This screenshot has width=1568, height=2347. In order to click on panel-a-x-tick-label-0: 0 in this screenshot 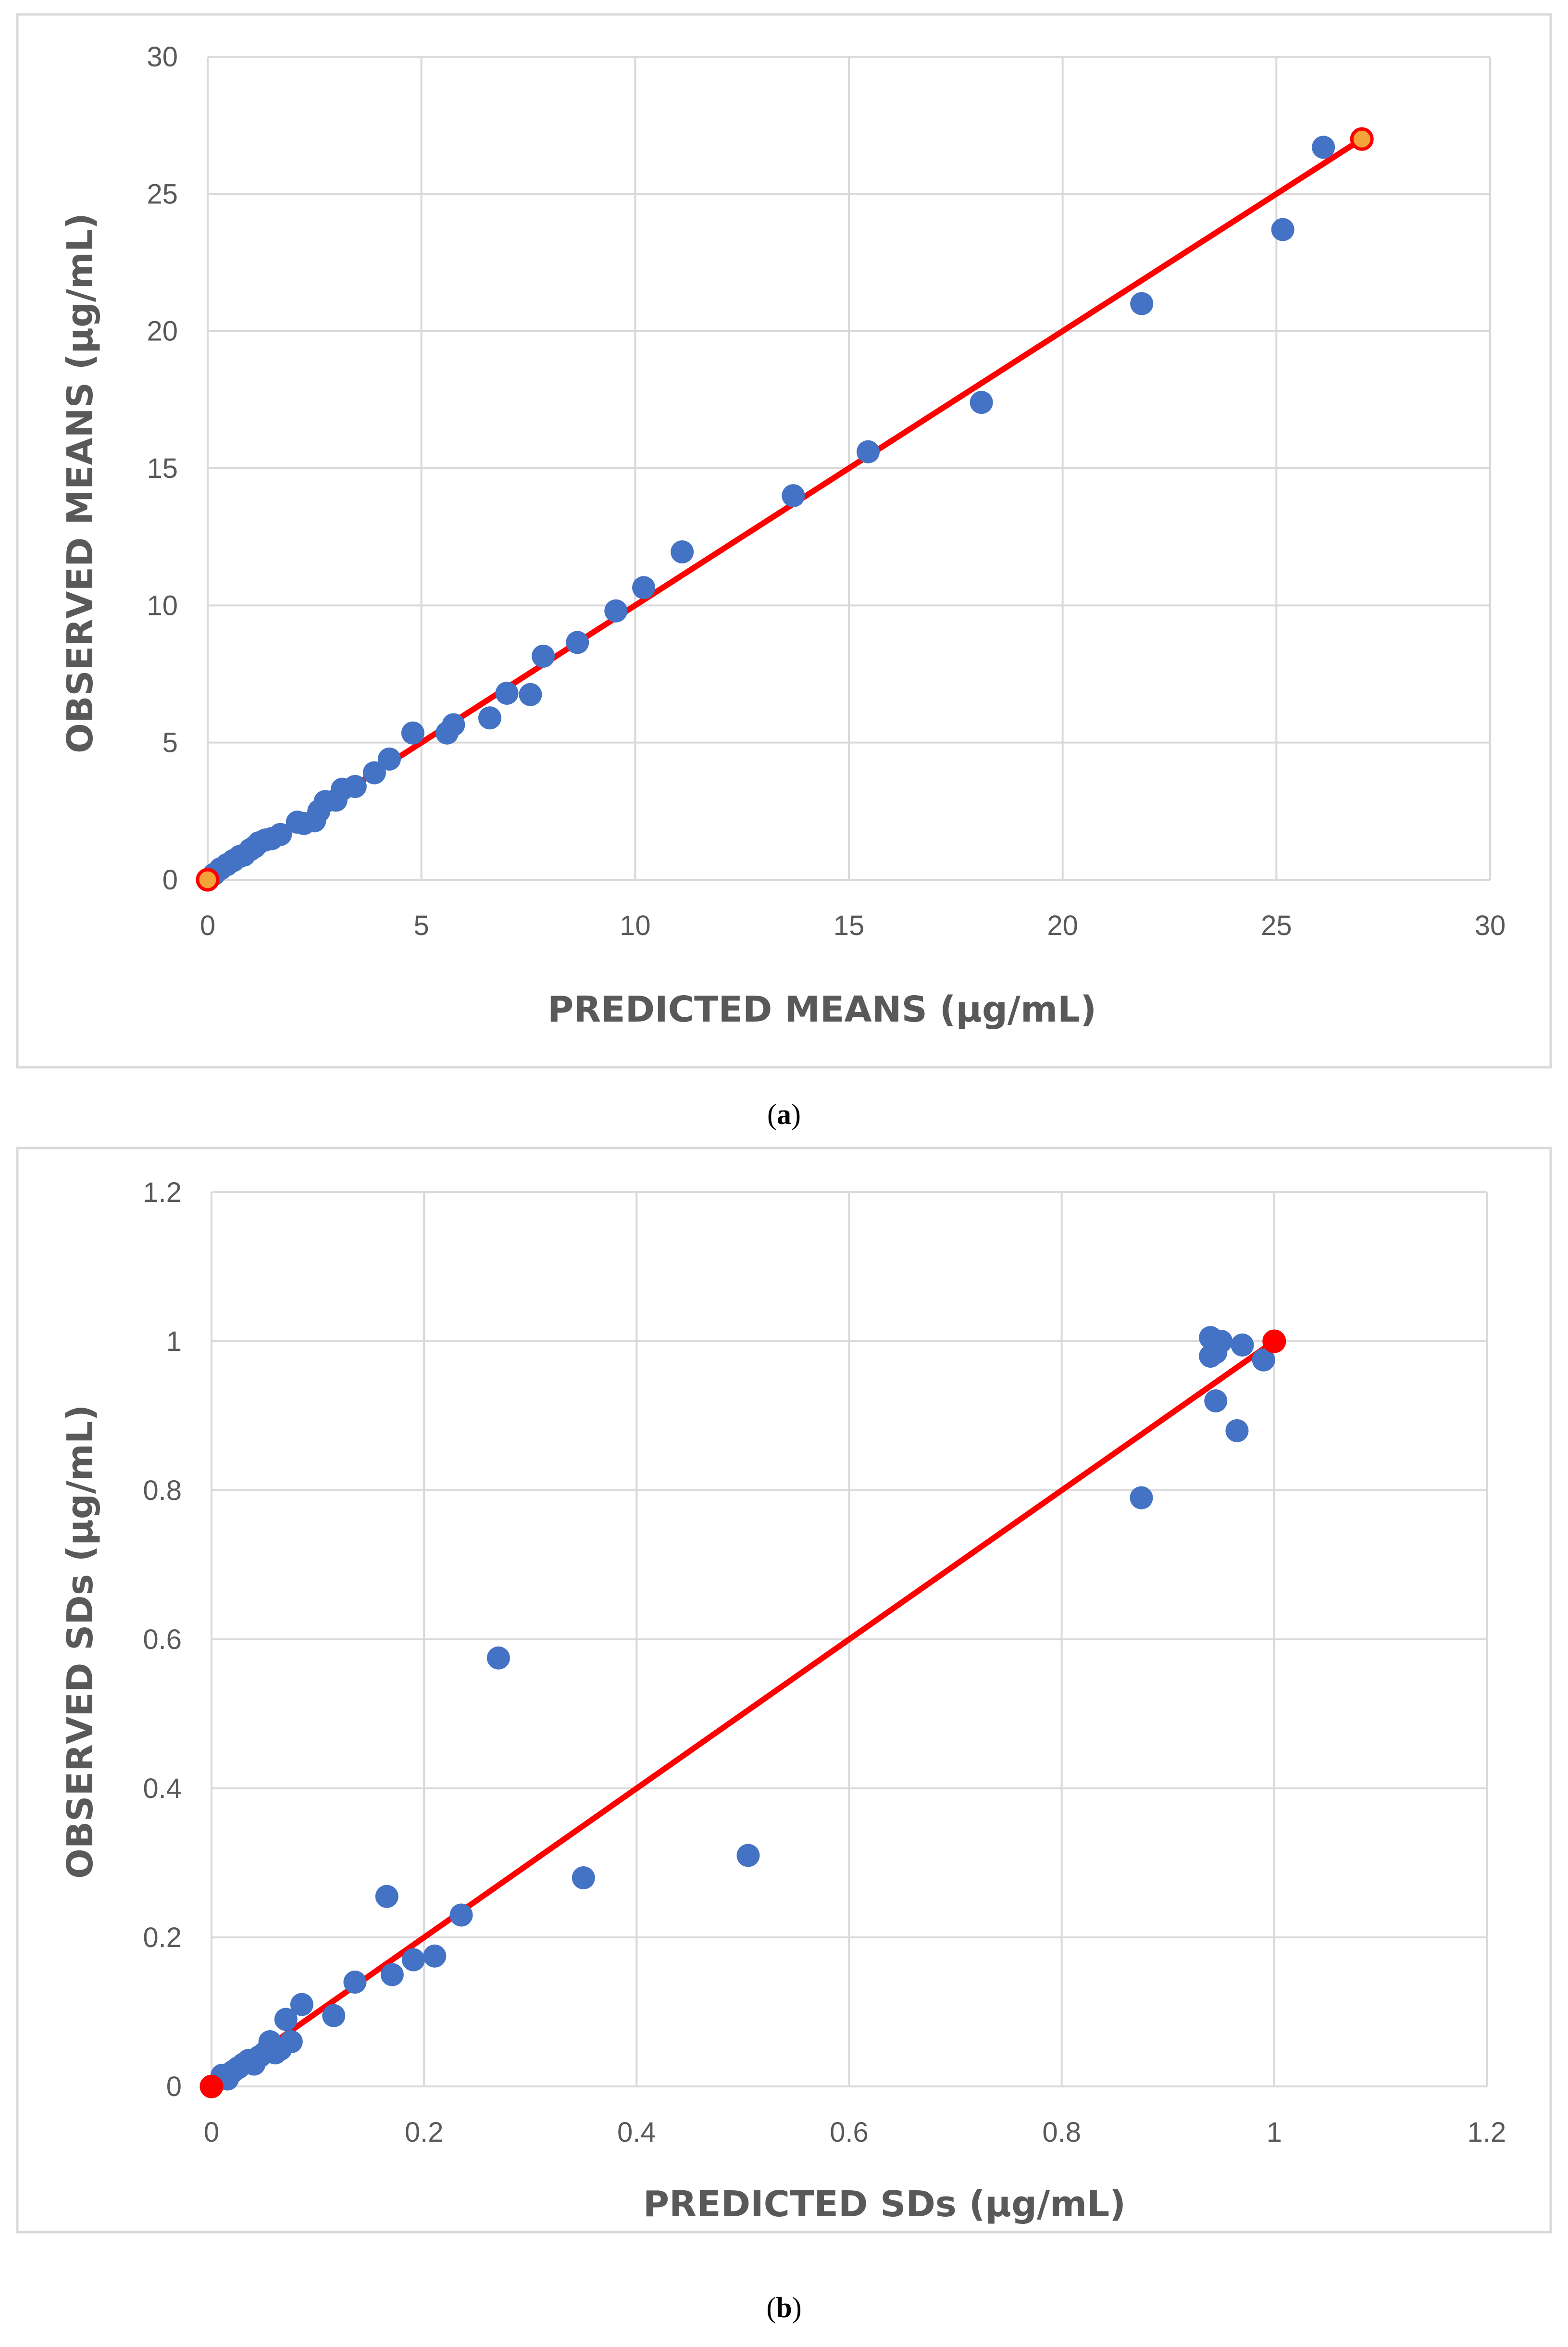, I will do `click(207, 925)`.